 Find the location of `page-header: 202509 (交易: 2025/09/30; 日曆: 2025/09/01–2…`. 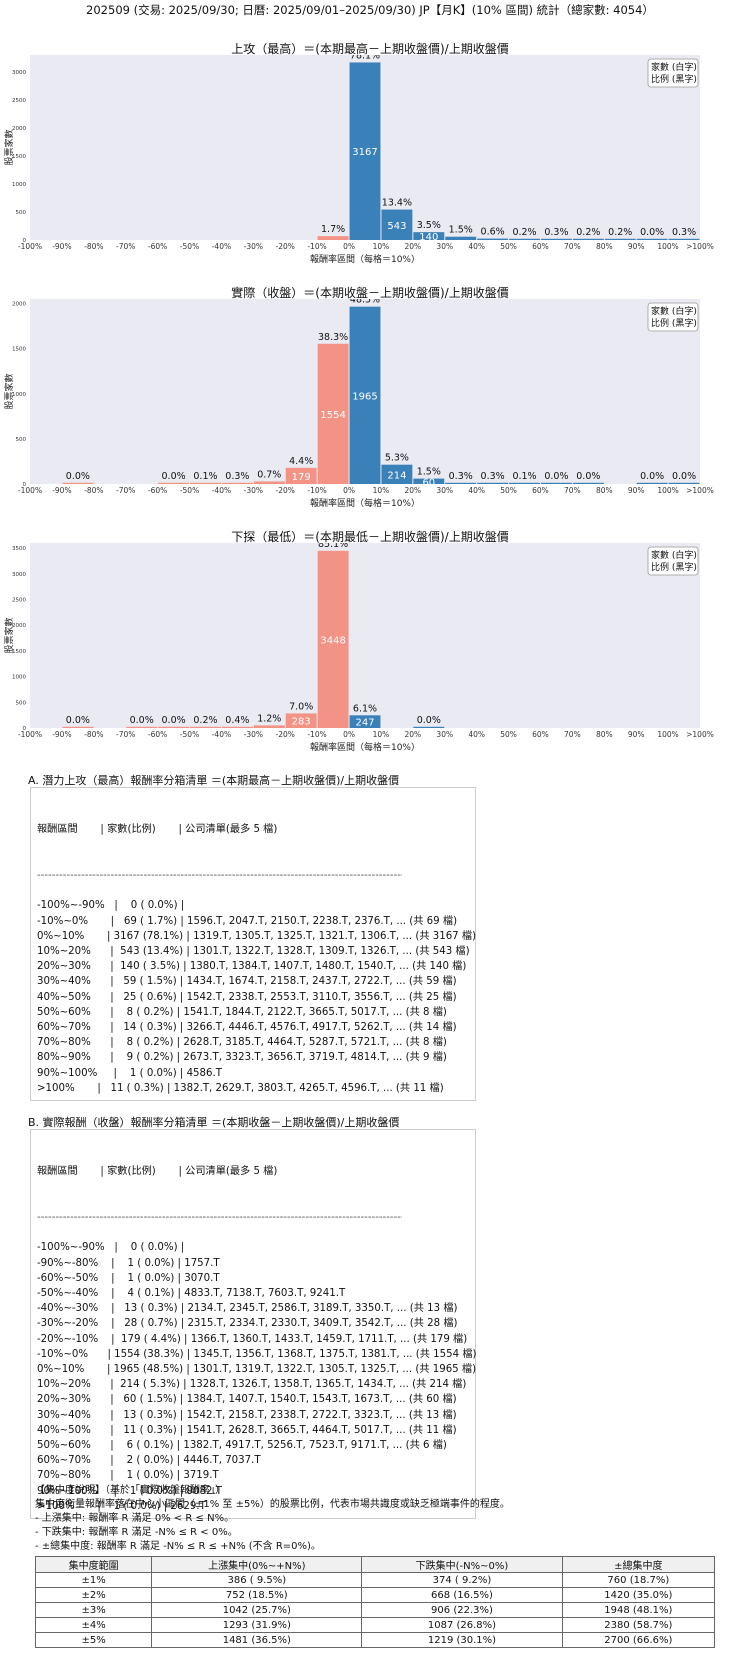

page-header: 202509 (交易: 2025/09/30; 日曆: 2025/09/01–2… is located at coordinates (370, 10).